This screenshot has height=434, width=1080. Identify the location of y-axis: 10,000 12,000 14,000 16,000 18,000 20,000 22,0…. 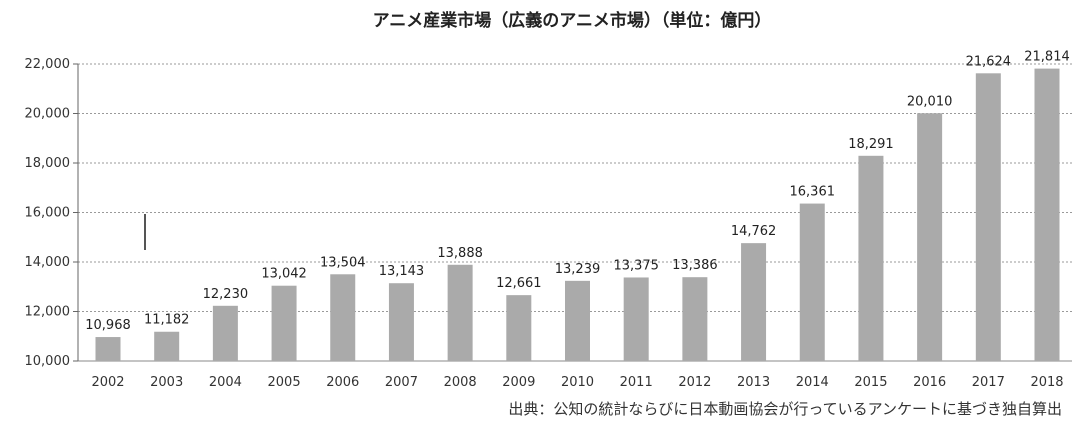
(52, 213).